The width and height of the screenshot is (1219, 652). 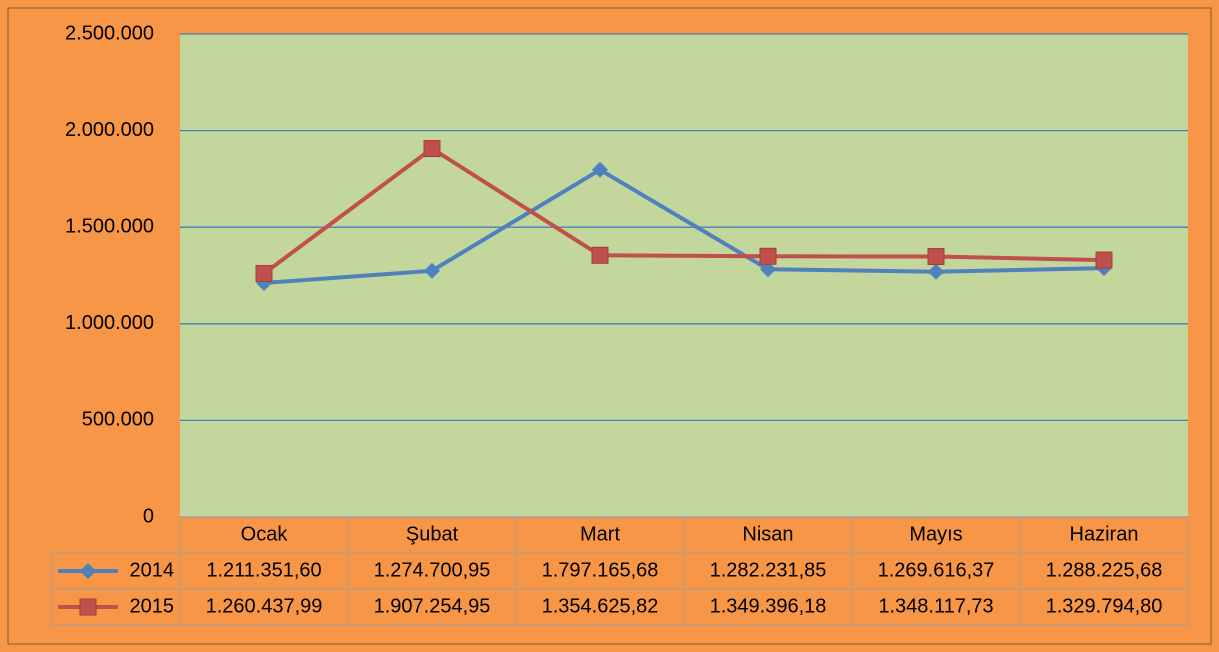 What do you see at coordinates (768, 606) in the screenshot?
I see `table-value: 1.349.396,18` at bounding box center [768, 606].